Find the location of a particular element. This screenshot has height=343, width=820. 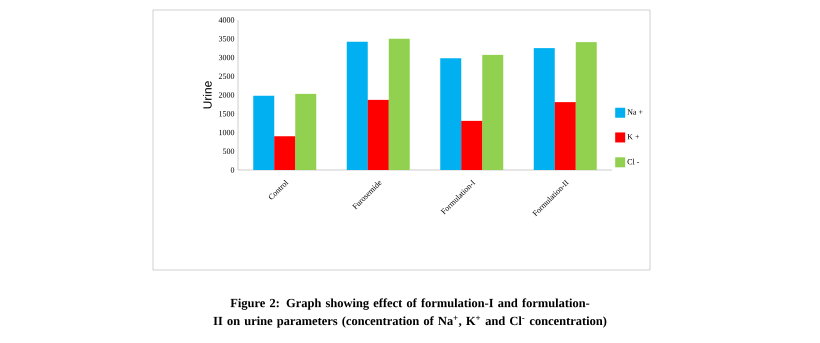

y-axis-title: Urine is located at coordinates (207, 94).